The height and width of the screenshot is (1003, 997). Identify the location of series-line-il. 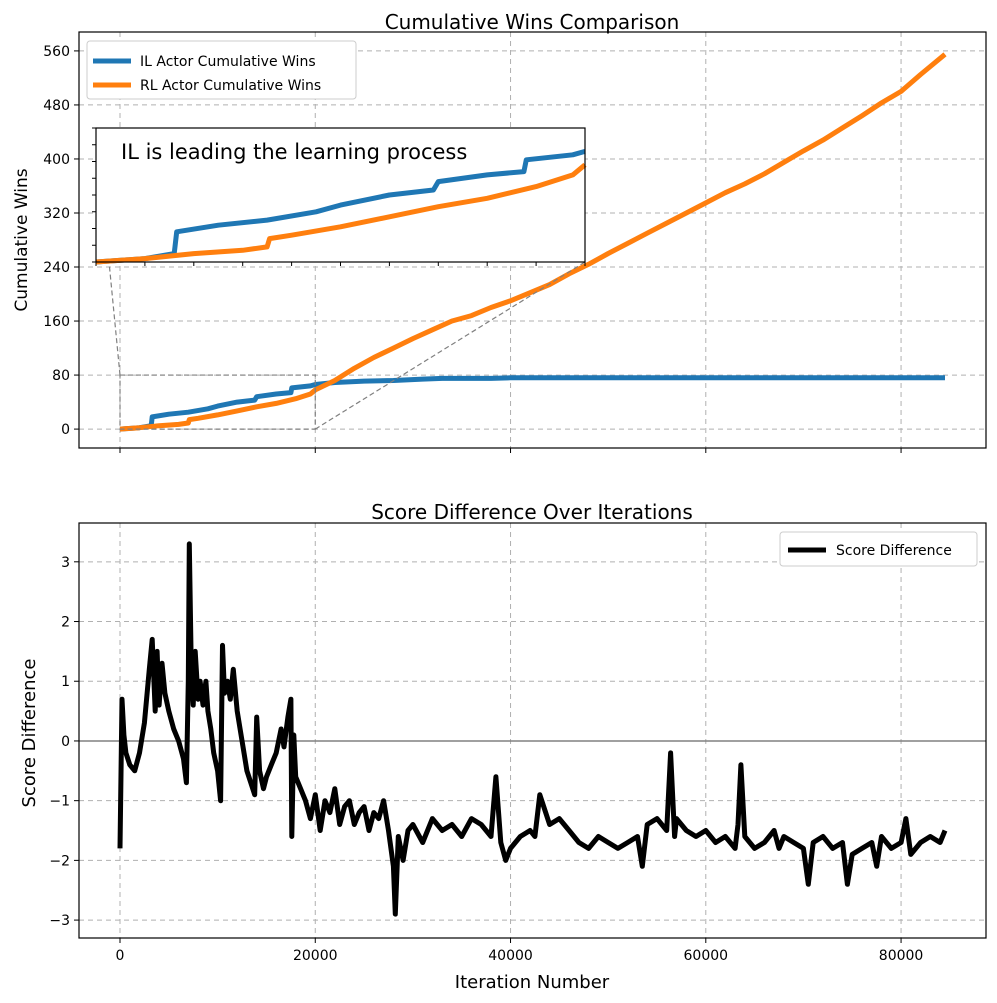
(532, 403).